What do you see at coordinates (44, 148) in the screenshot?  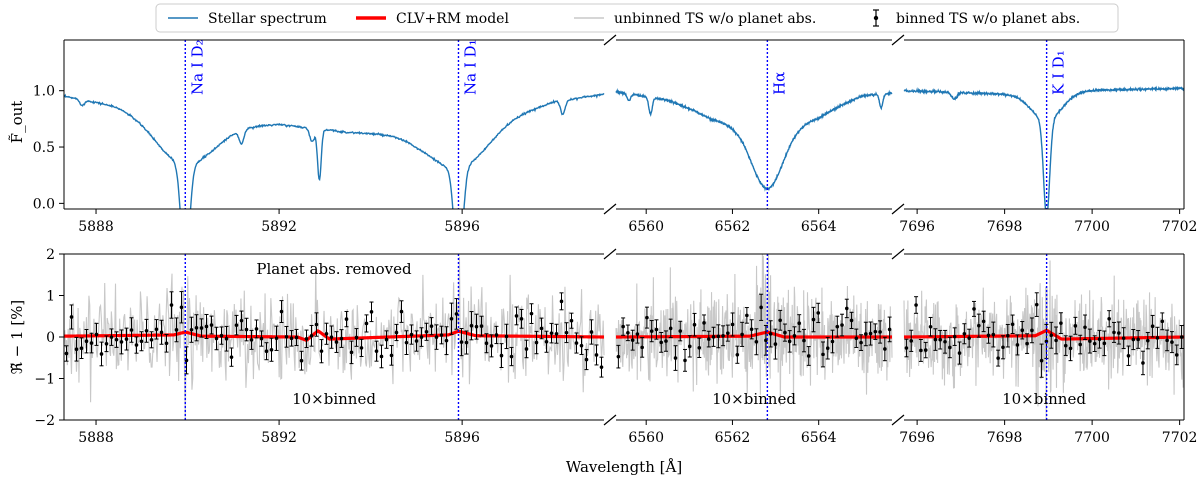 I see `y-tick-label-top: 0.5` at bounding box center [44, 148].